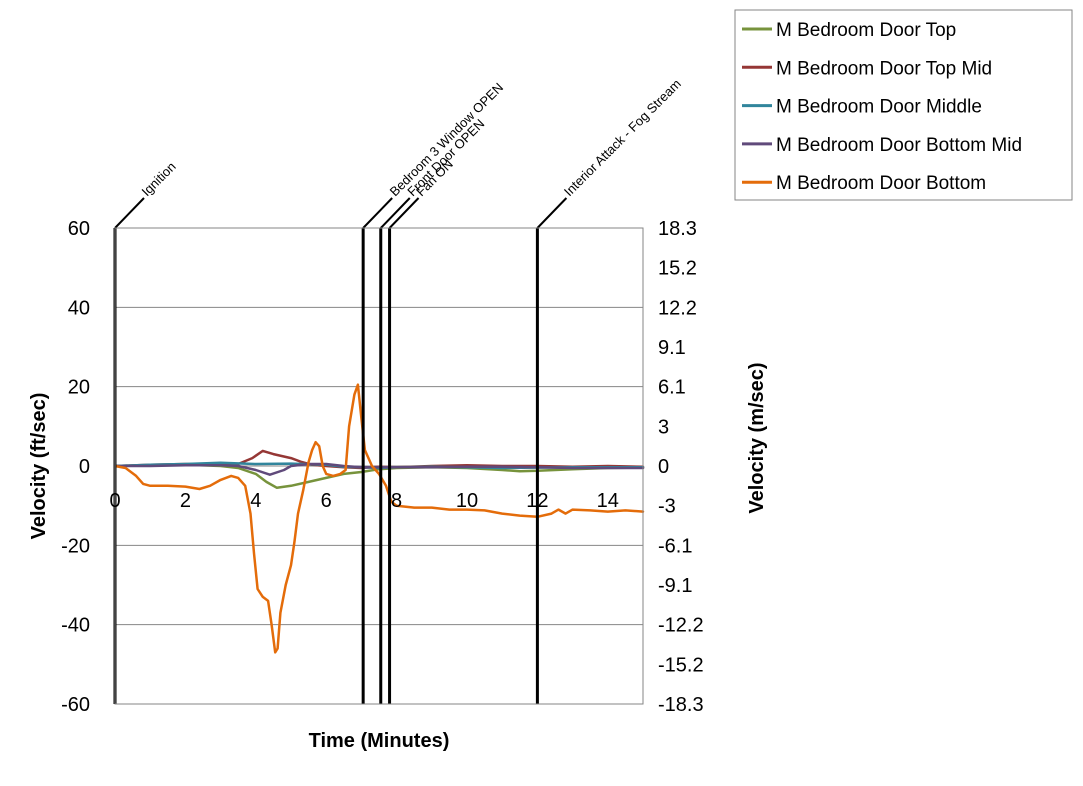  I want to click on y2-tick-label: -18.3, so click(681, 705).